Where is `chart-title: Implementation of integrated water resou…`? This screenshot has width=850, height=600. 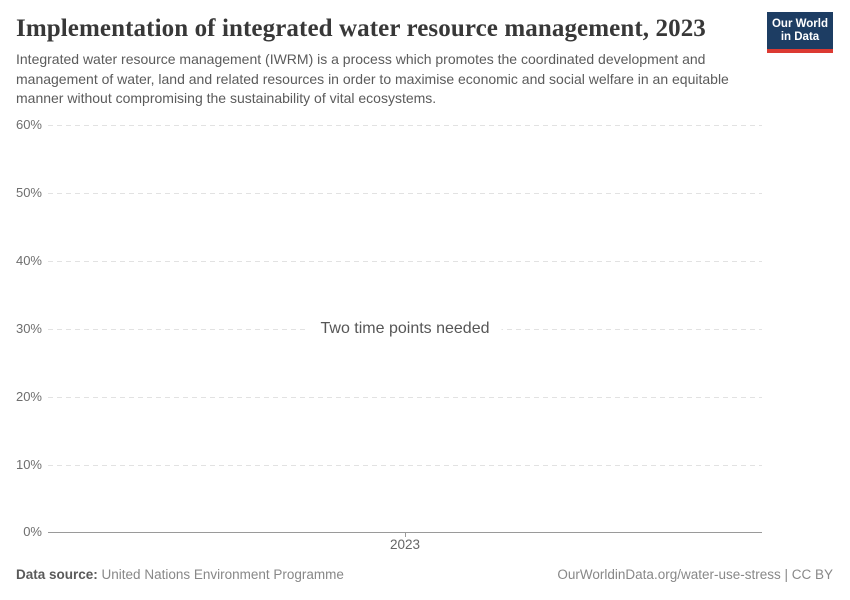
chart-title: Implementation of integrated water resou… is located at coordinates (361, 28).